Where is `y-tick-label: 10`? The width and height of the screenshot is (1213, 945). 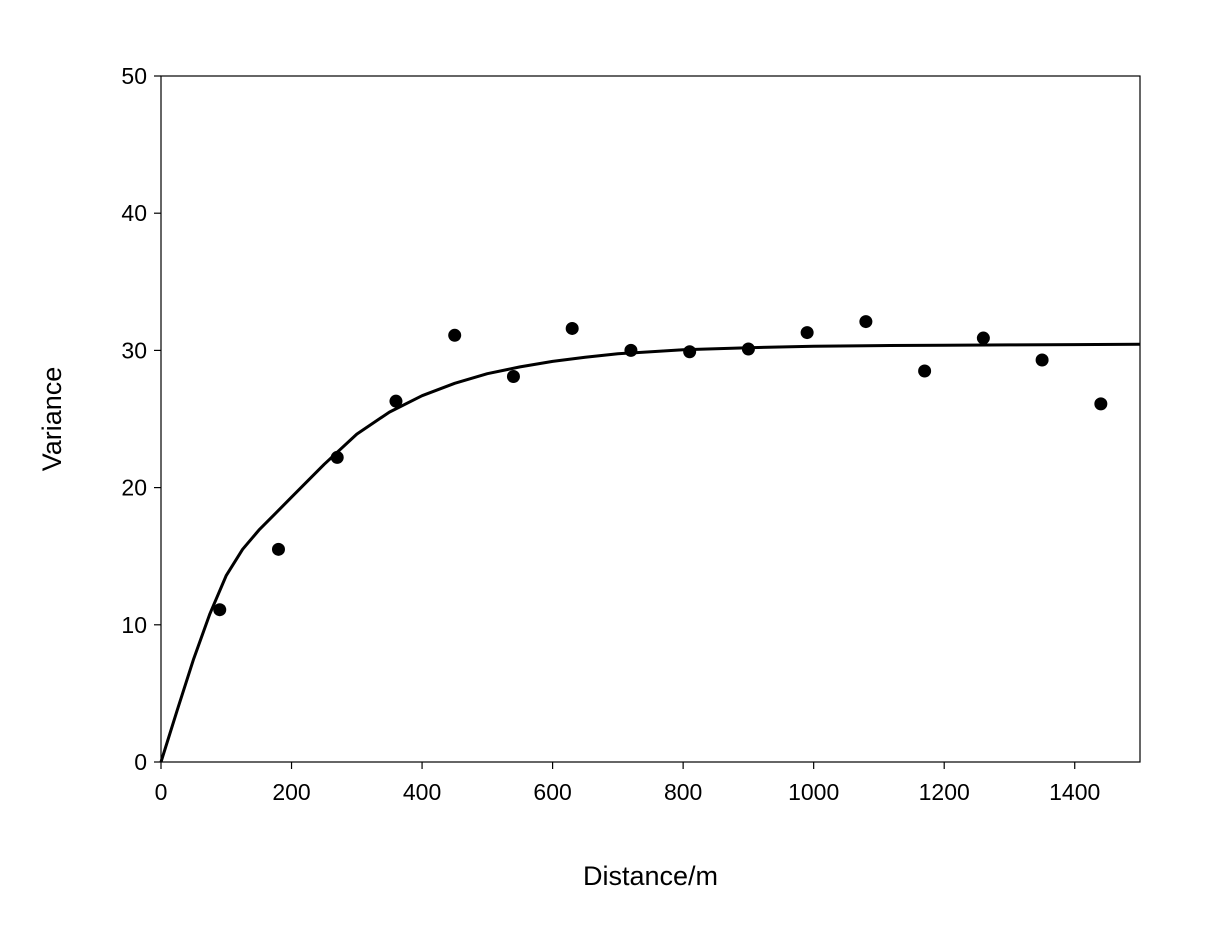 y-tick-label: 10 is located at coordinates (134, 625).